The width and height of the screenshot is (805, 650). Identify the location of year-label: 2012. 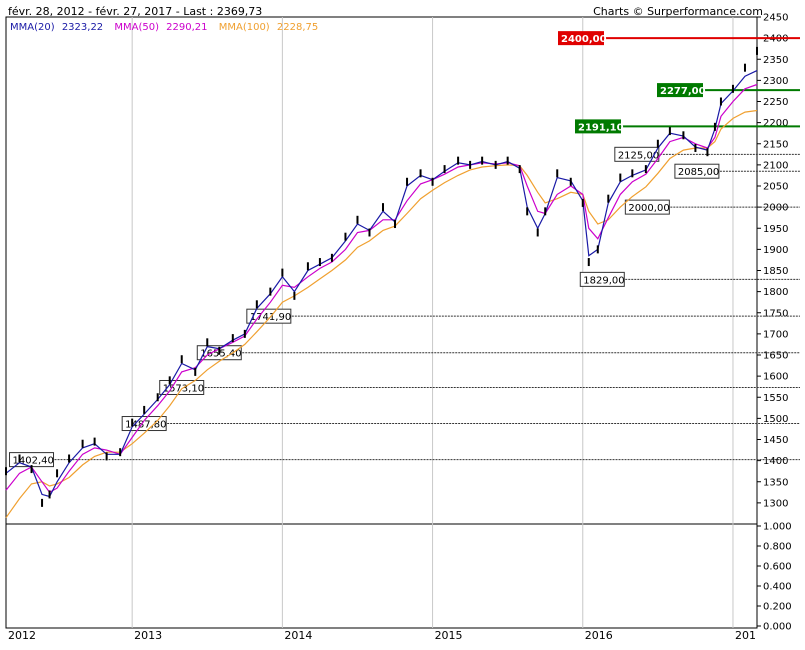
(22, 635).